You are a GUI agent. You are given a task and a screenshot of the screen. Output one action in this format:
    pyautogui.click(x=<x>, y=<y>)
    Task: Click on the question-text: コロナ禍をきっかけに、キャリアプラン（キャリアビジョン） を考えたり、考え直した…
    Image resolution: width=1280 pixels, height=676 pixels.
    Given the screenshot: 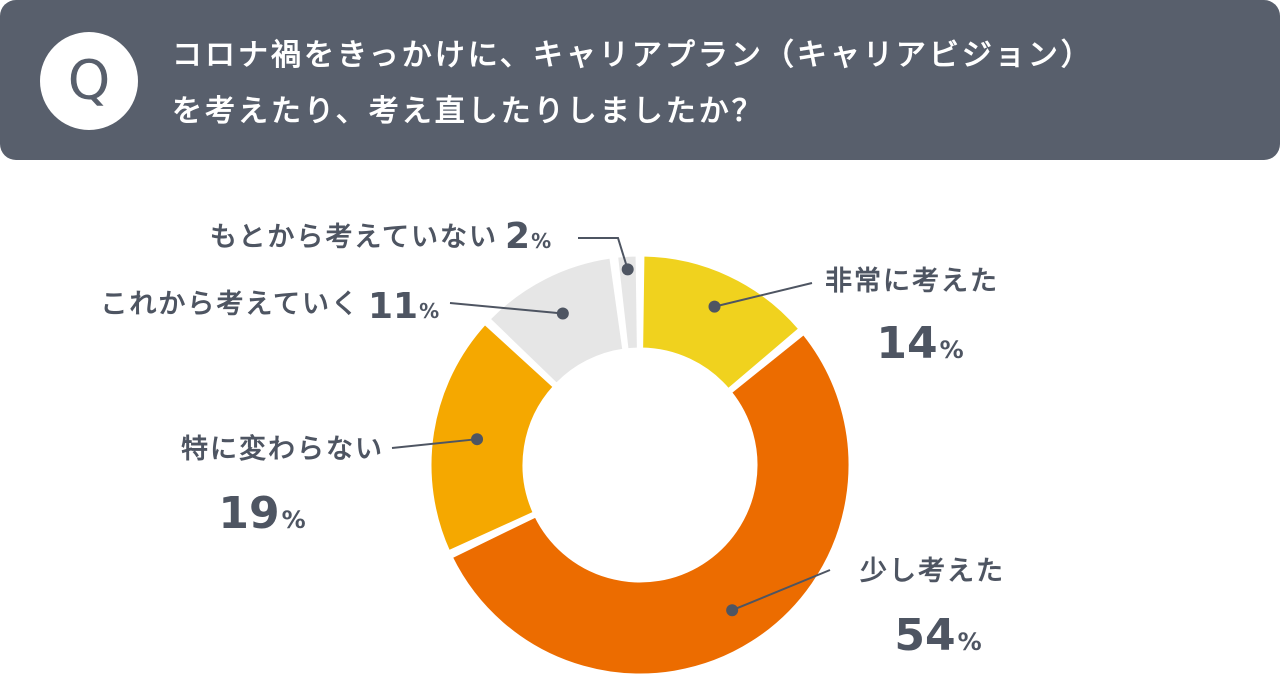 What is the action you would take?
    pyautogui.click(x=717, y=84)
    